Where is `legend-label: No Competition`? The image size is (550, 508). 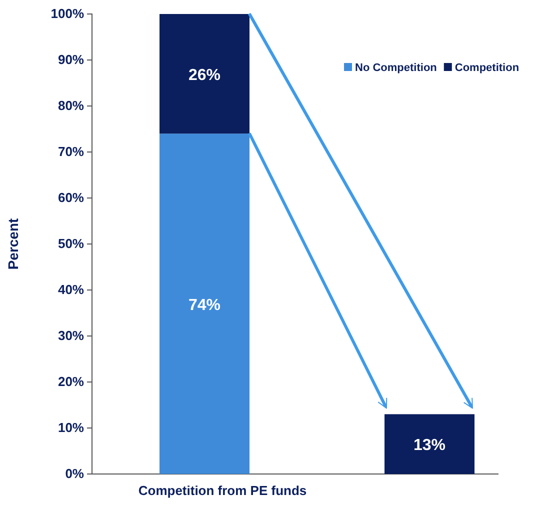
legend-label: No Competition is located at coordinates (396, 68).